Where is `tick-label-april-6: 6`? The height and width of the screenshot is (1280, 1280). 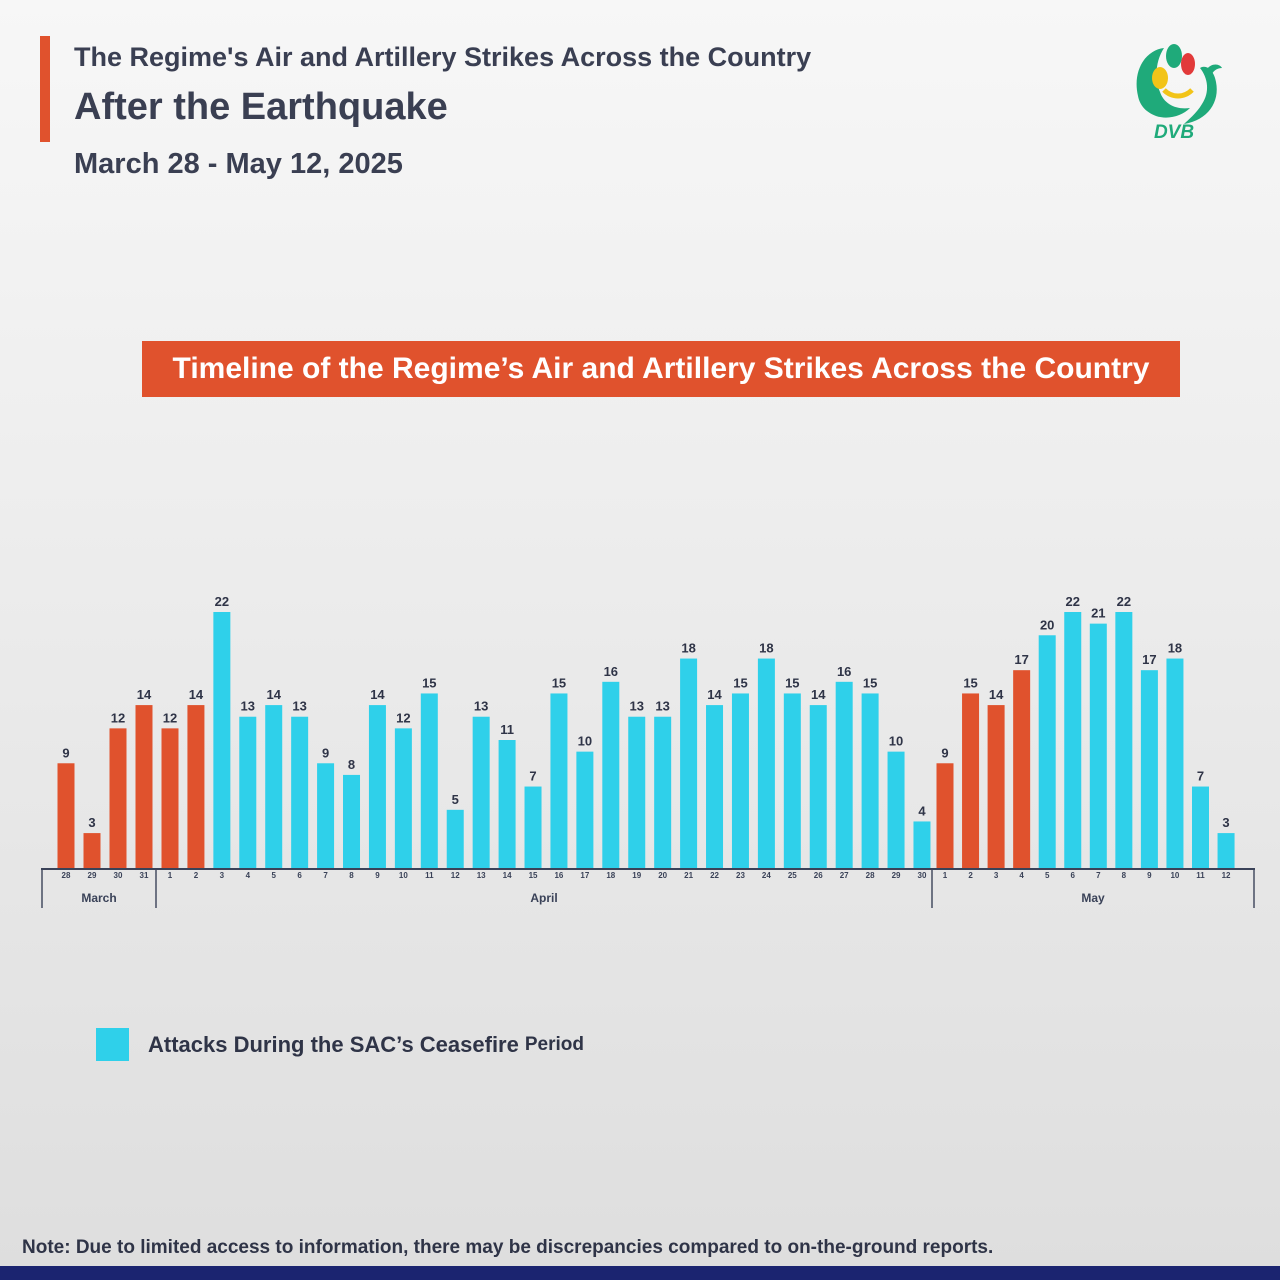
tick-label-april-6: 6 is located at coordinates (299, 875).